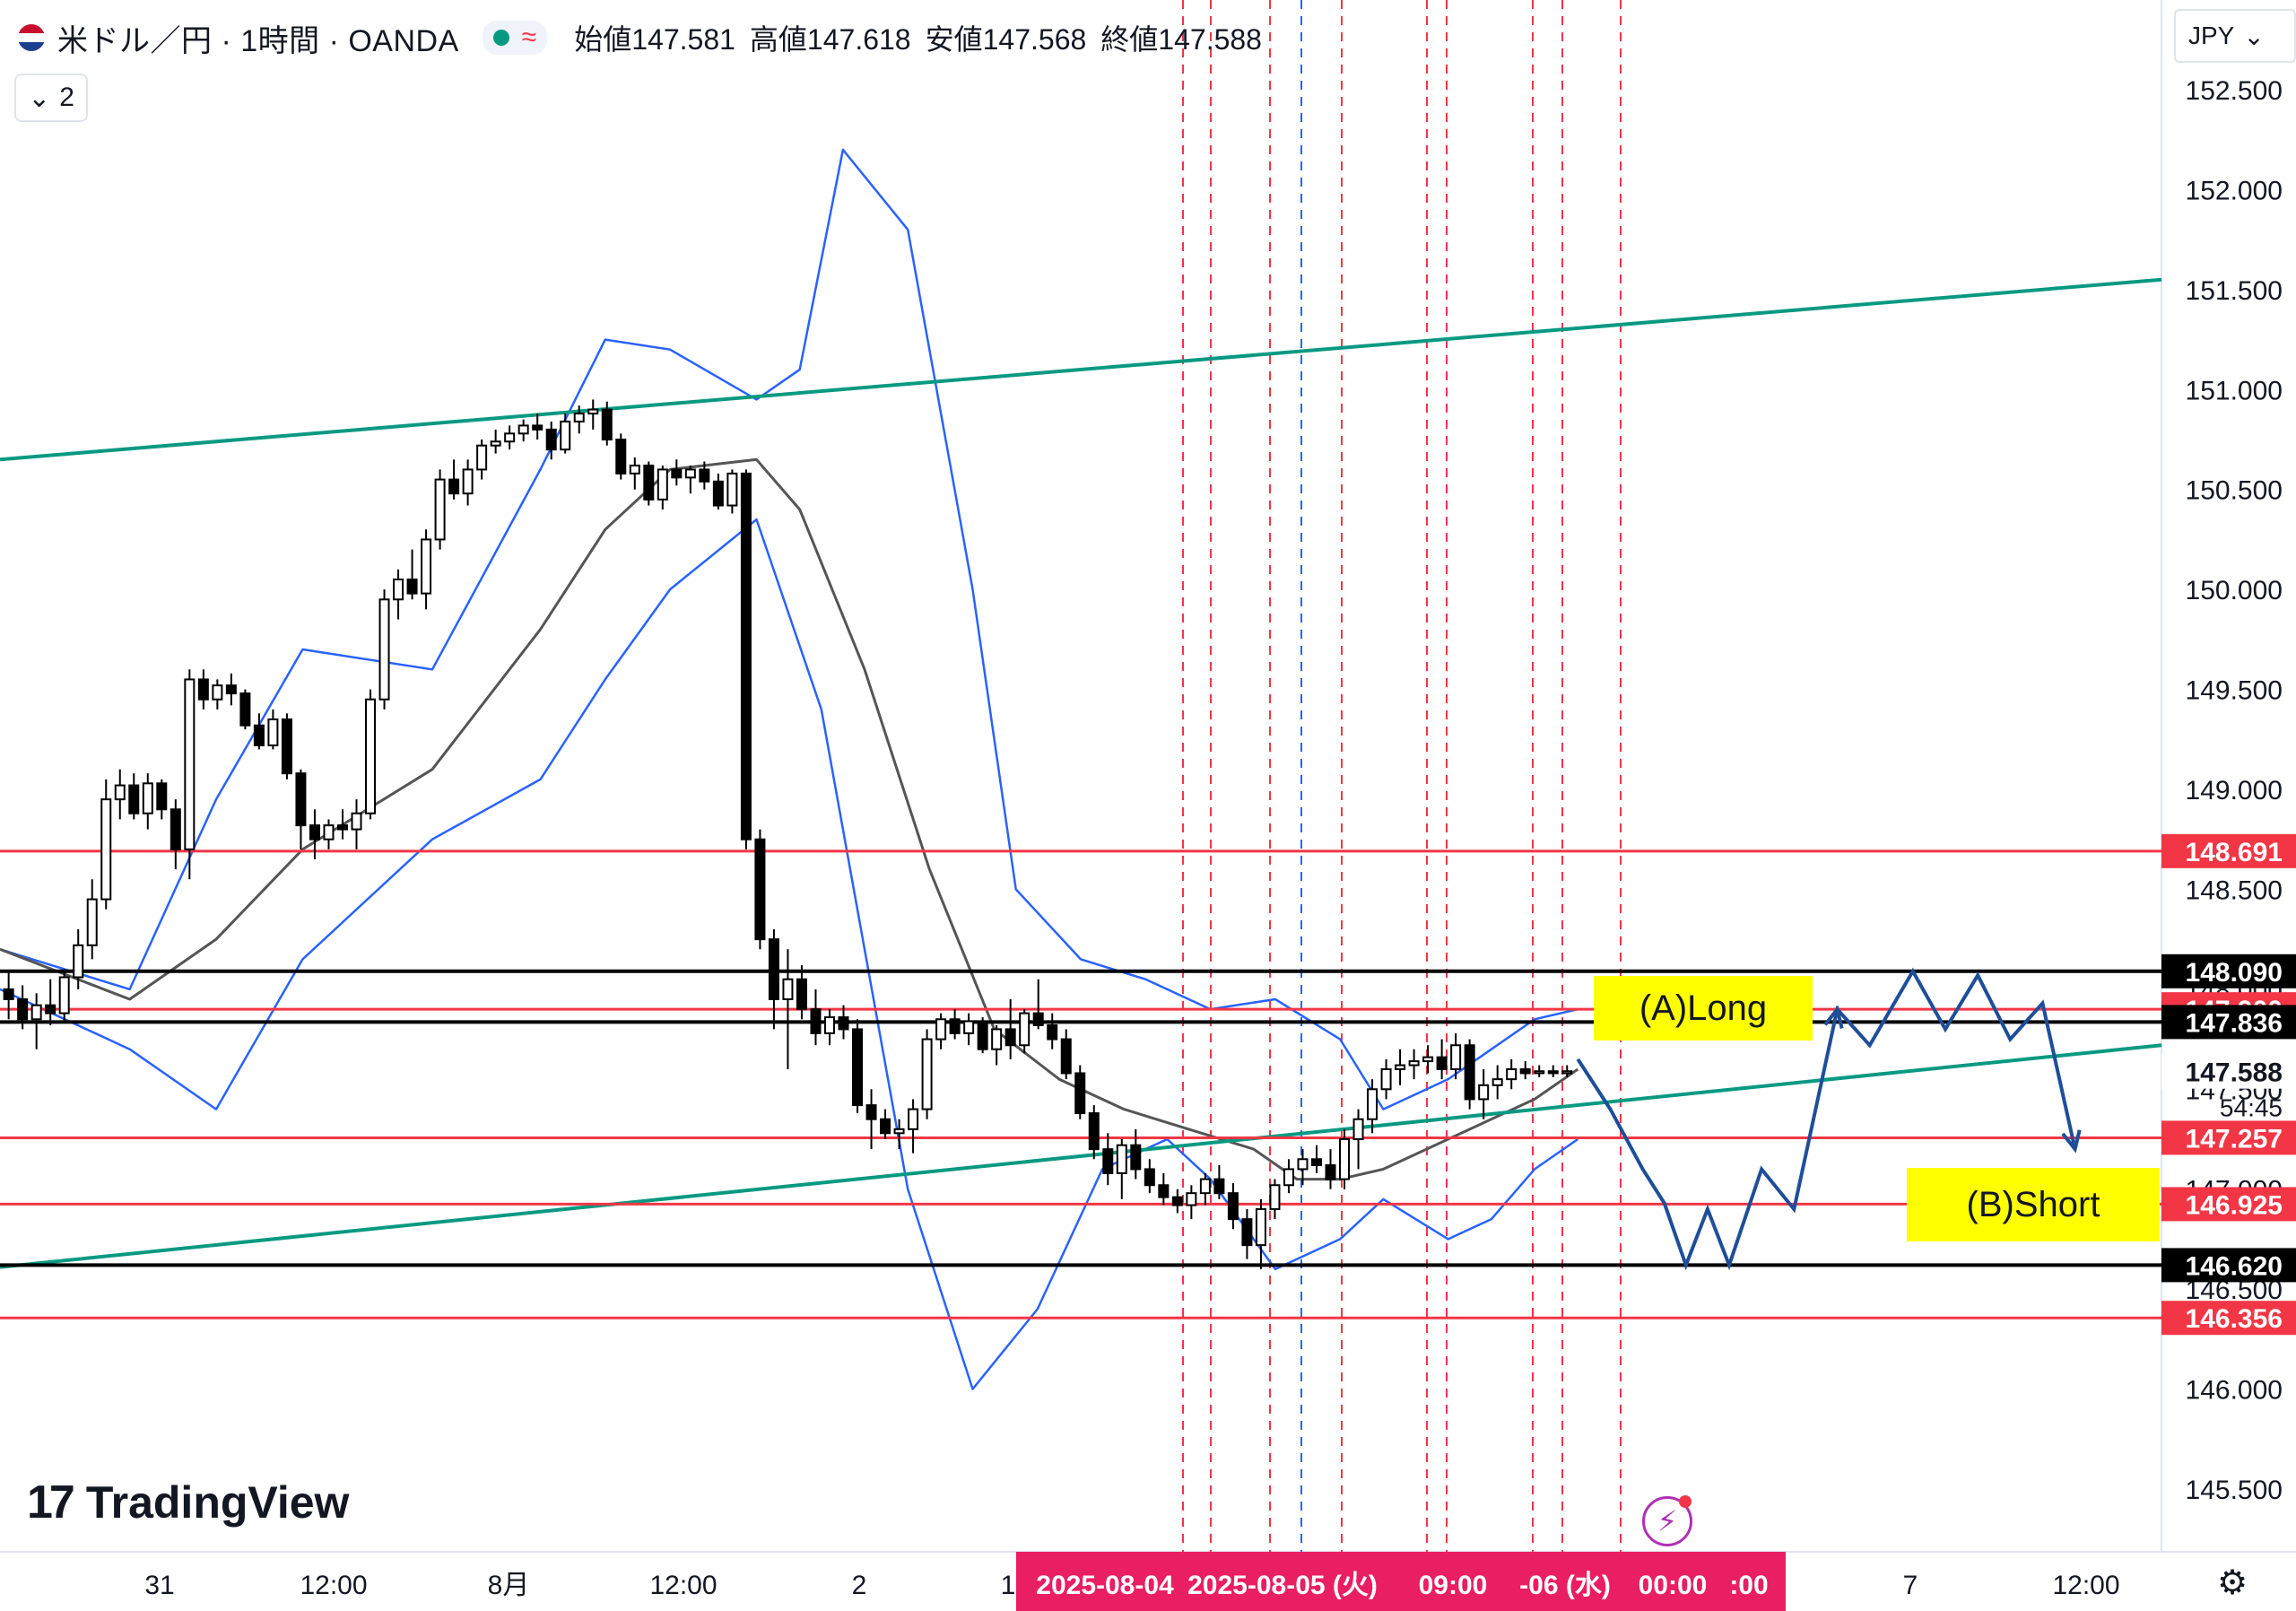 This screenshot has width=2296, height=1611. I want to click on crosshair-date-label: 2025-08-04, so click(1105, 1585).